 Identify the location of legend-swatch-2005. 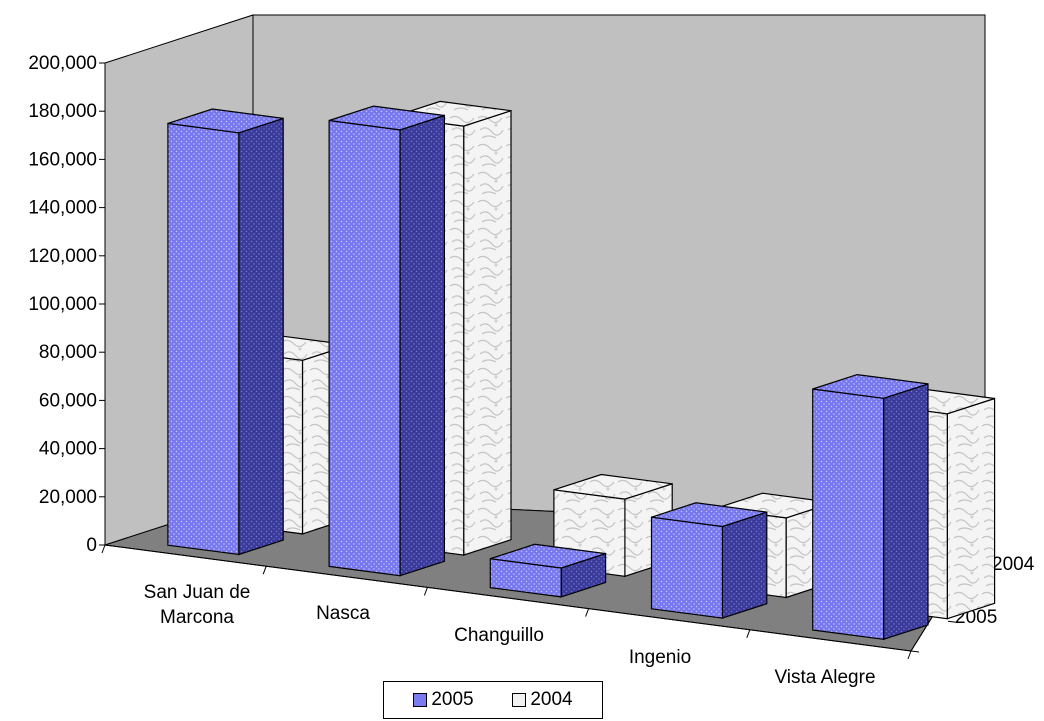
(420, 700).